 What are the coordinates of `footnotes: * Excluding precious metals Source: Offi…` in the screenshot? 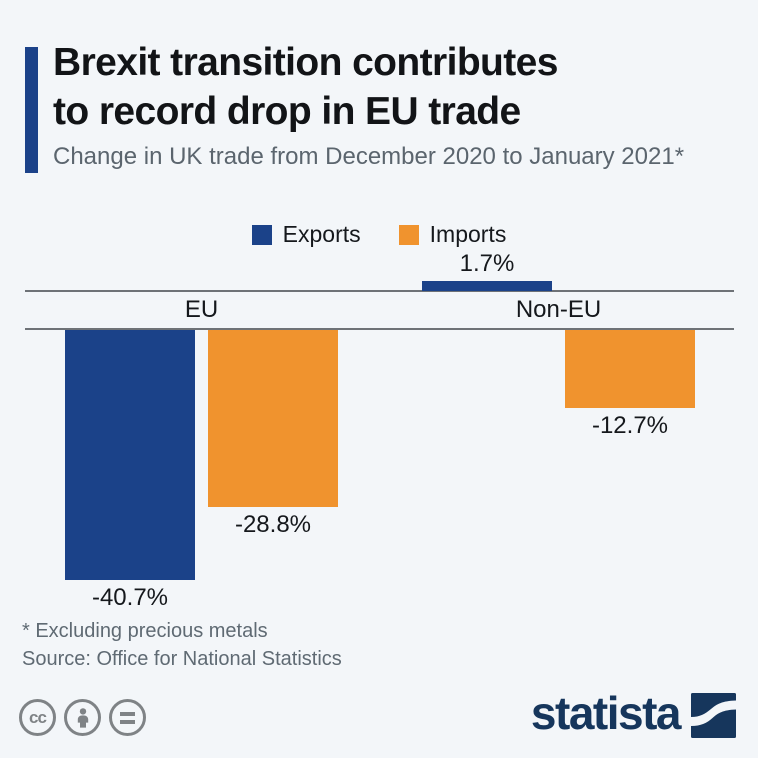 It's located at (182, 645).